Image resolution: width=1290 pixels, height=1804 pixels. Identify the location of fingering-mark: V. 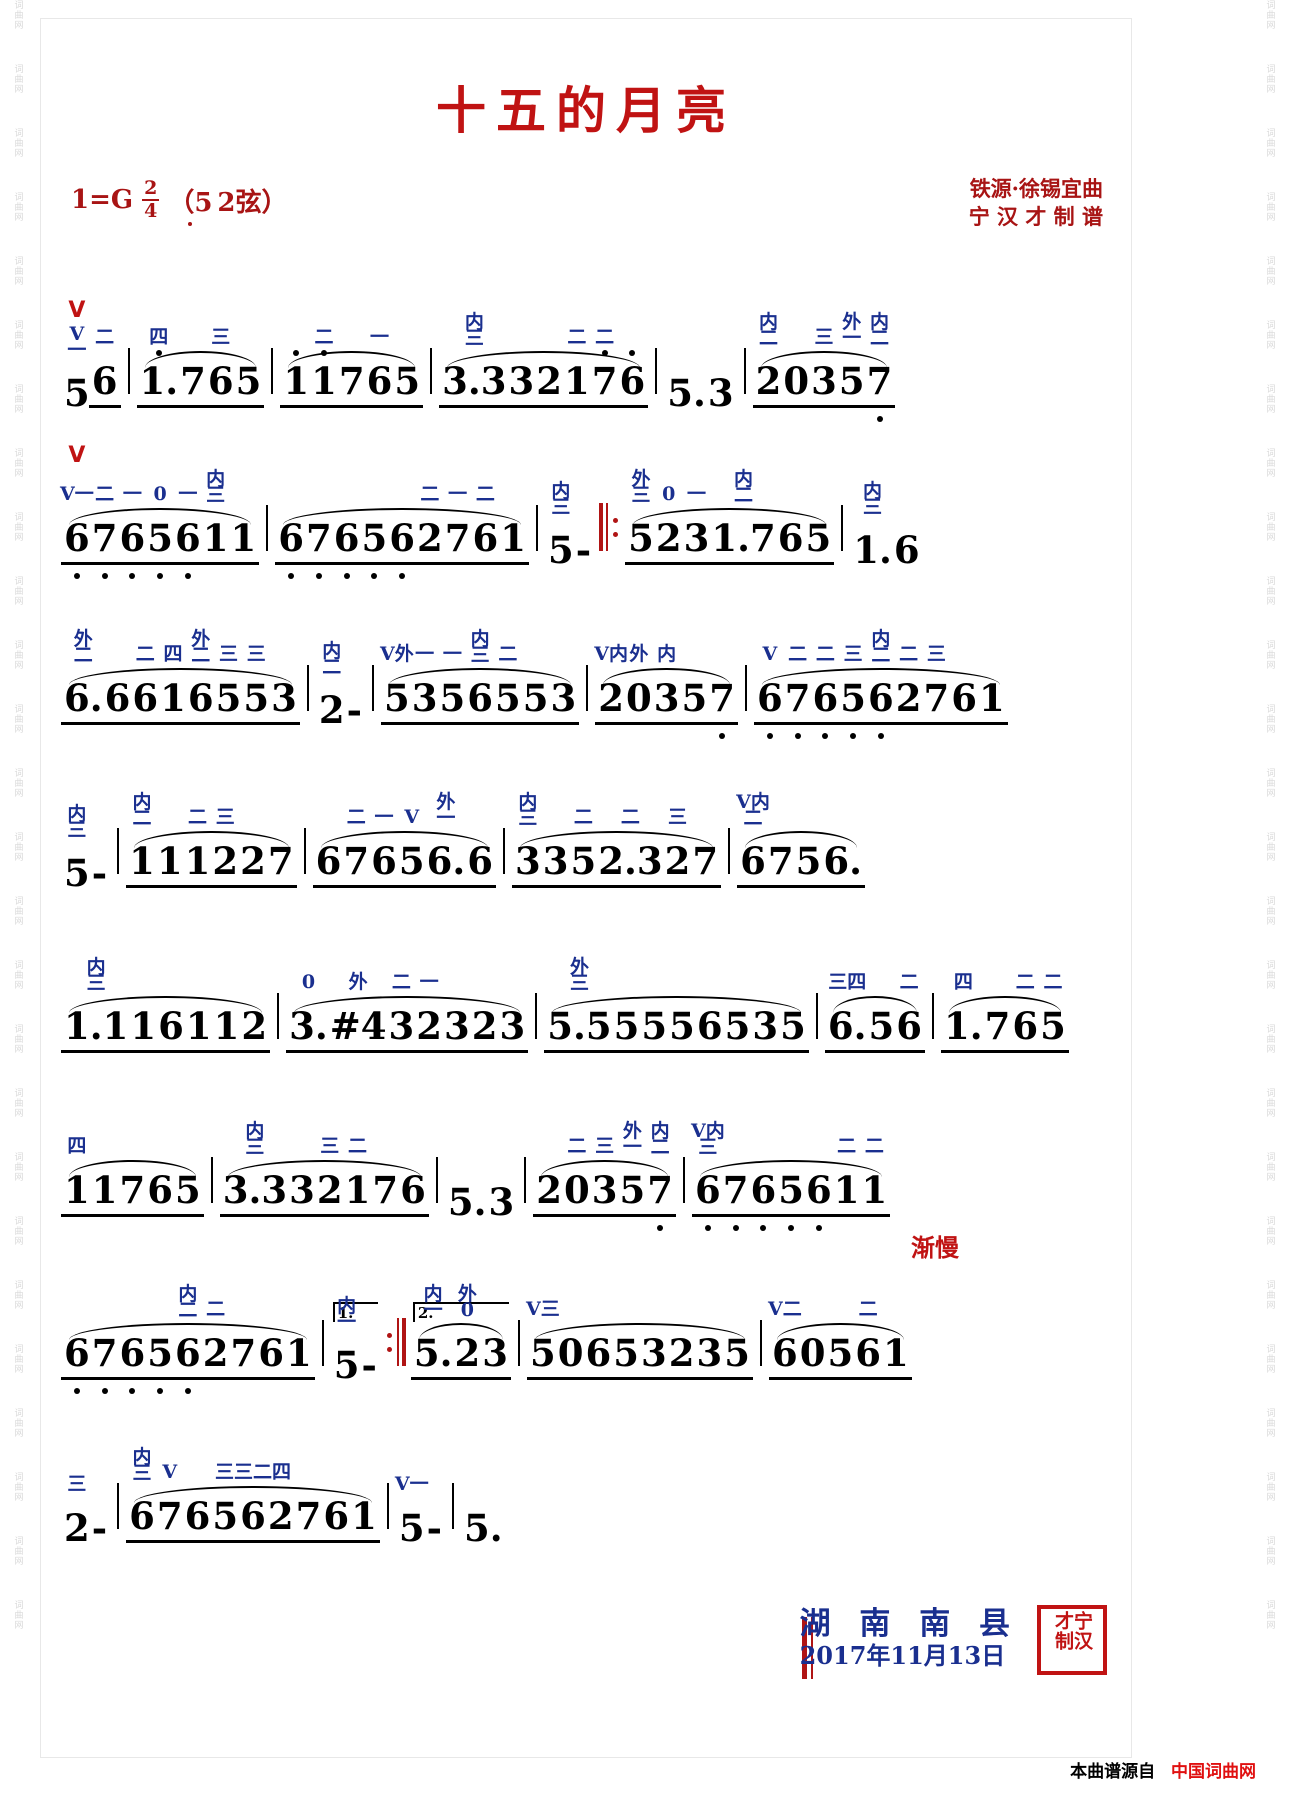
(770, 654).